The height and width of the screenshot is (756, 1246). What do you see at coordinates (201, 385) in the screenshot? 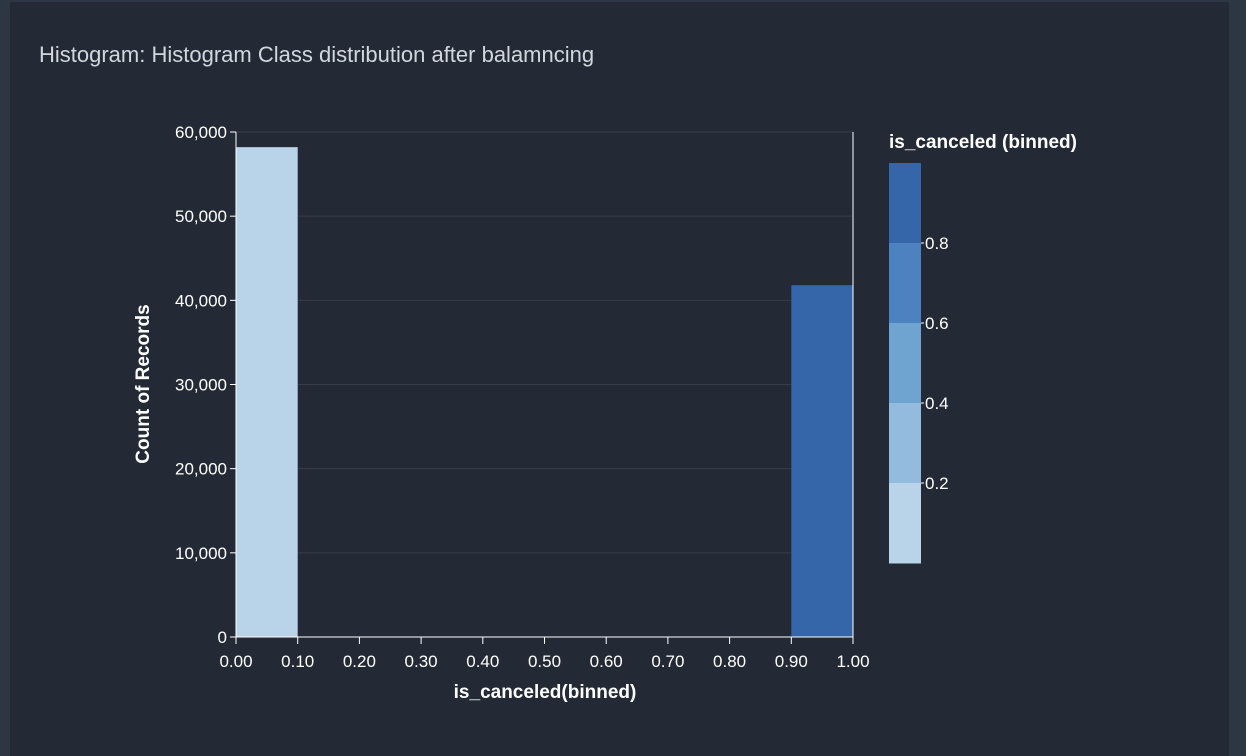
I see `y-tick-label: 30,000` at bounding box center [201, 385].